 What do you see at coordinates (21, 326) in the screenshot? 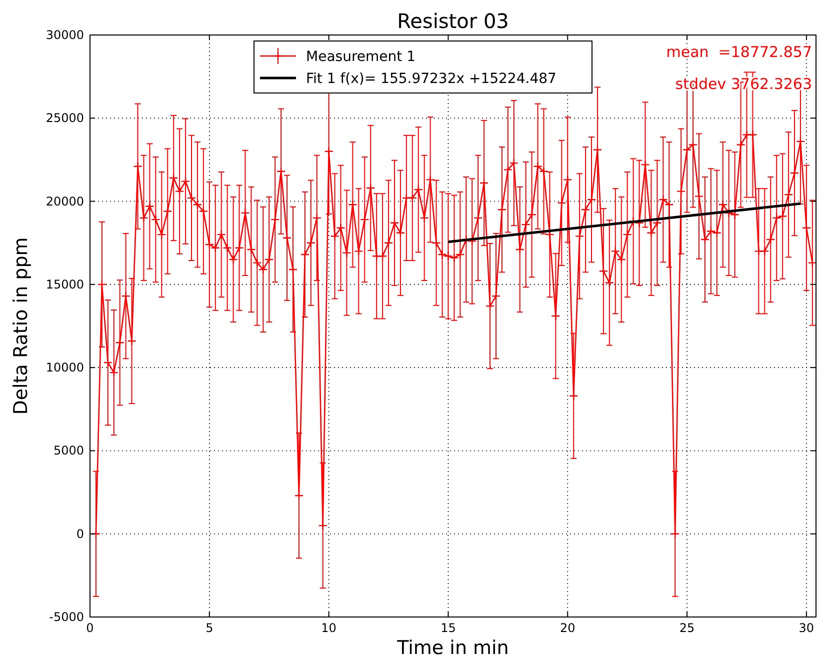
I see `y-axis-title: Delta Ratio in ppm` at bounding box center [21, 326].